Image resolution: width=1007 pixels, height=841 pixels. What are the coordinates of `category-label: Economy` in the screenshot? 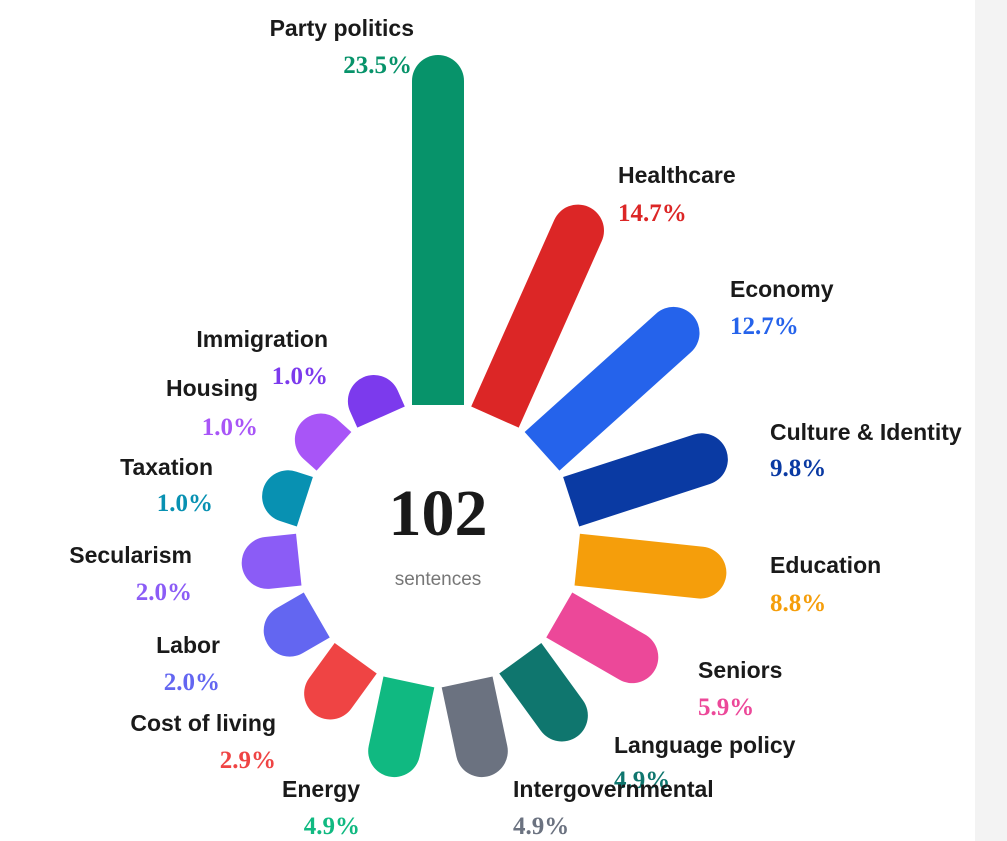 It's located at (782, 289).